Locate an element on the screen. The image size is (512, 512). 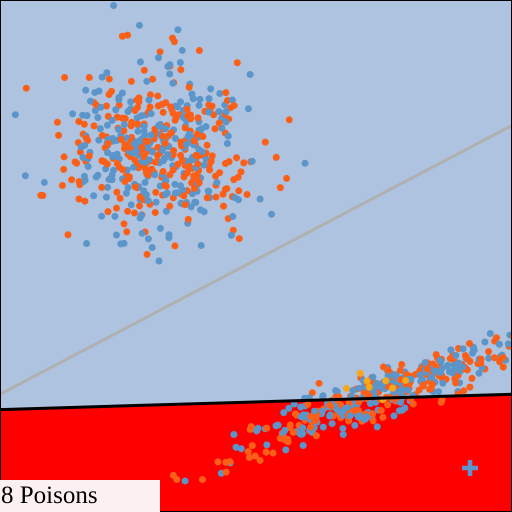
target-point-marker is located at coordinates (470, 467).